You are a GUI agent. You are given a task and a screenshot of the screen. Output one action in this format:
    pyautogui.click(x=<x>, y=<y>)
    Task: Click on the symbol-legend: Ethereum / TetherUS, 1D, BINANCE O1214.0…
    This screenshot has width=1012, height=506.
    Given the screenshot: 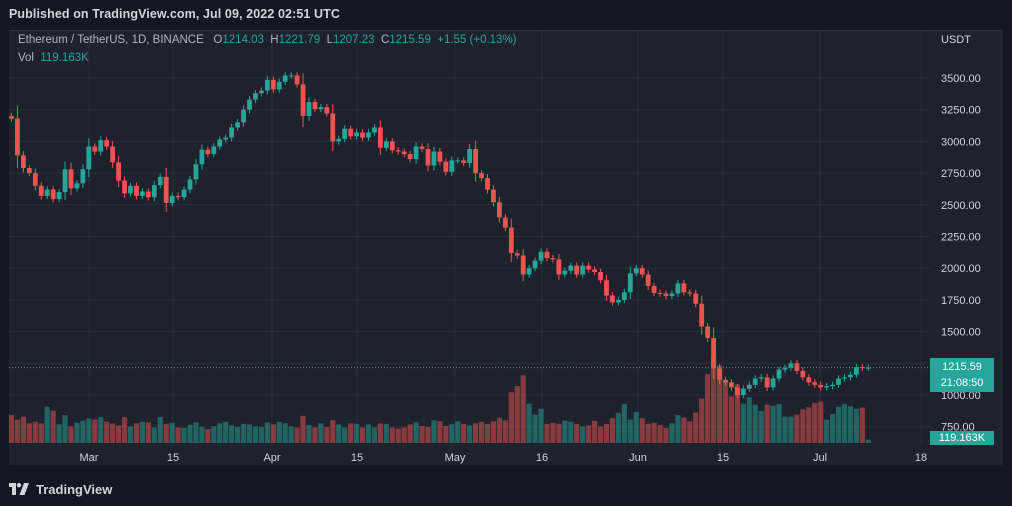 What is the action you would take?
    pyautogui.click(x=267, y=40)
    